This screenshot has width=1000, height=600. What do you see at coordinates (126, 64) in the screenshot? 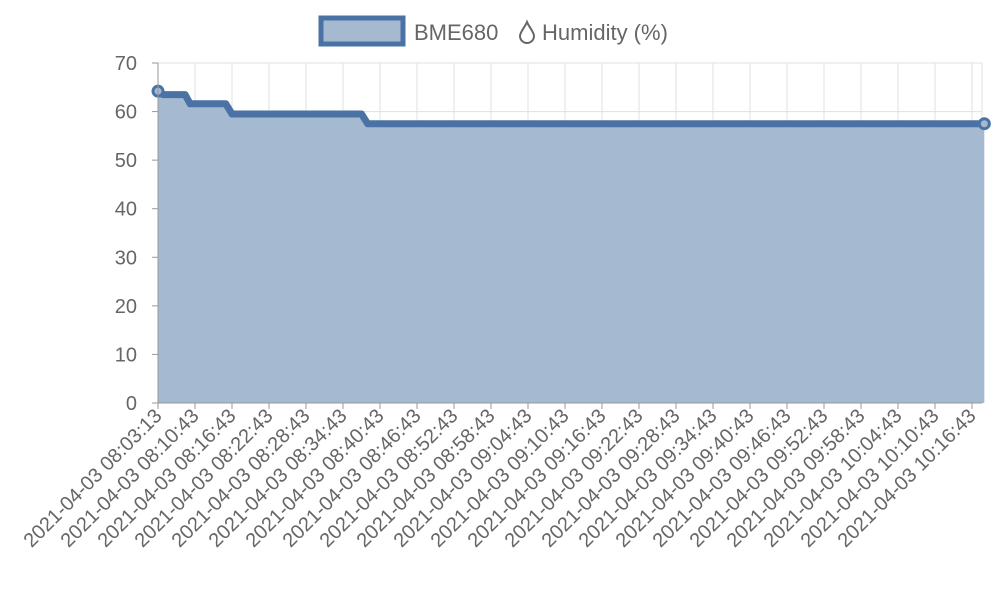
I see `y-tick-label: 70` at bounding box center [126, 64].